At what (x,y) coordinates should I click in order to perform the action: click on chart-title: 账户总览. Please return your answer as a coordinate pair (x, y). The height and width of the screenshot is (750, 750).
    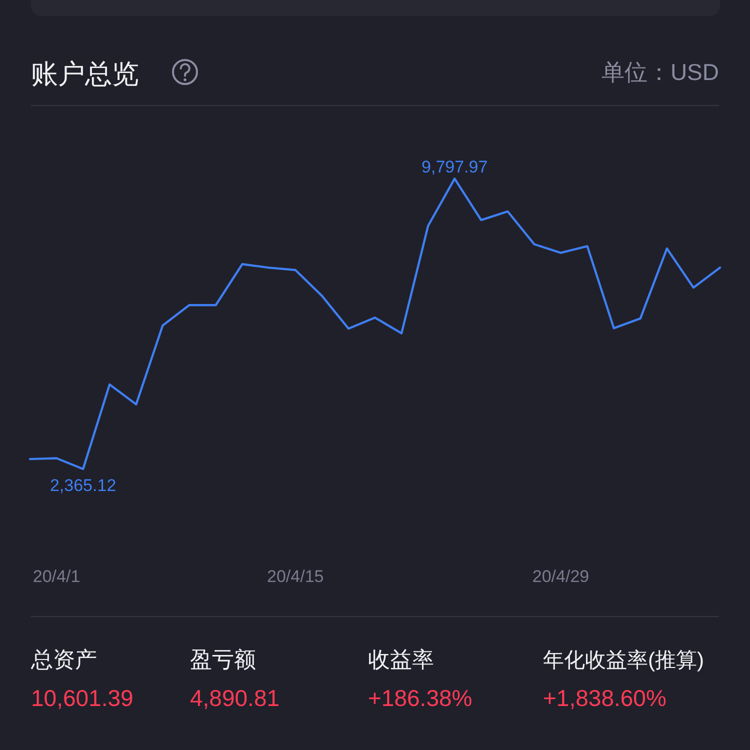
    Looking at the image, I should click on (85, 74).